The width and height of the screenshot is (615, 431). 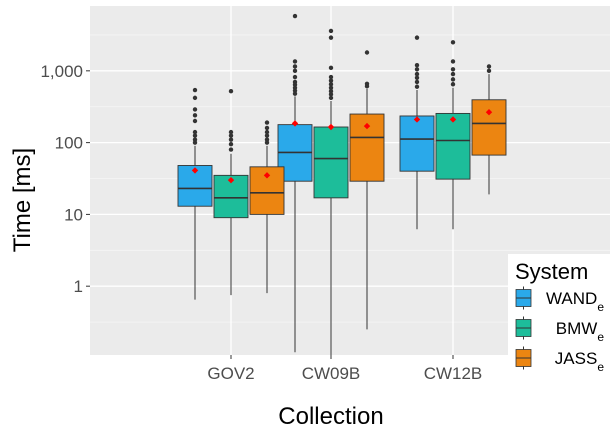 What do you see at coordinates (231, 192) in the screenshot?
I see `box-bmw-gov2` at bounding box center [231, 192].